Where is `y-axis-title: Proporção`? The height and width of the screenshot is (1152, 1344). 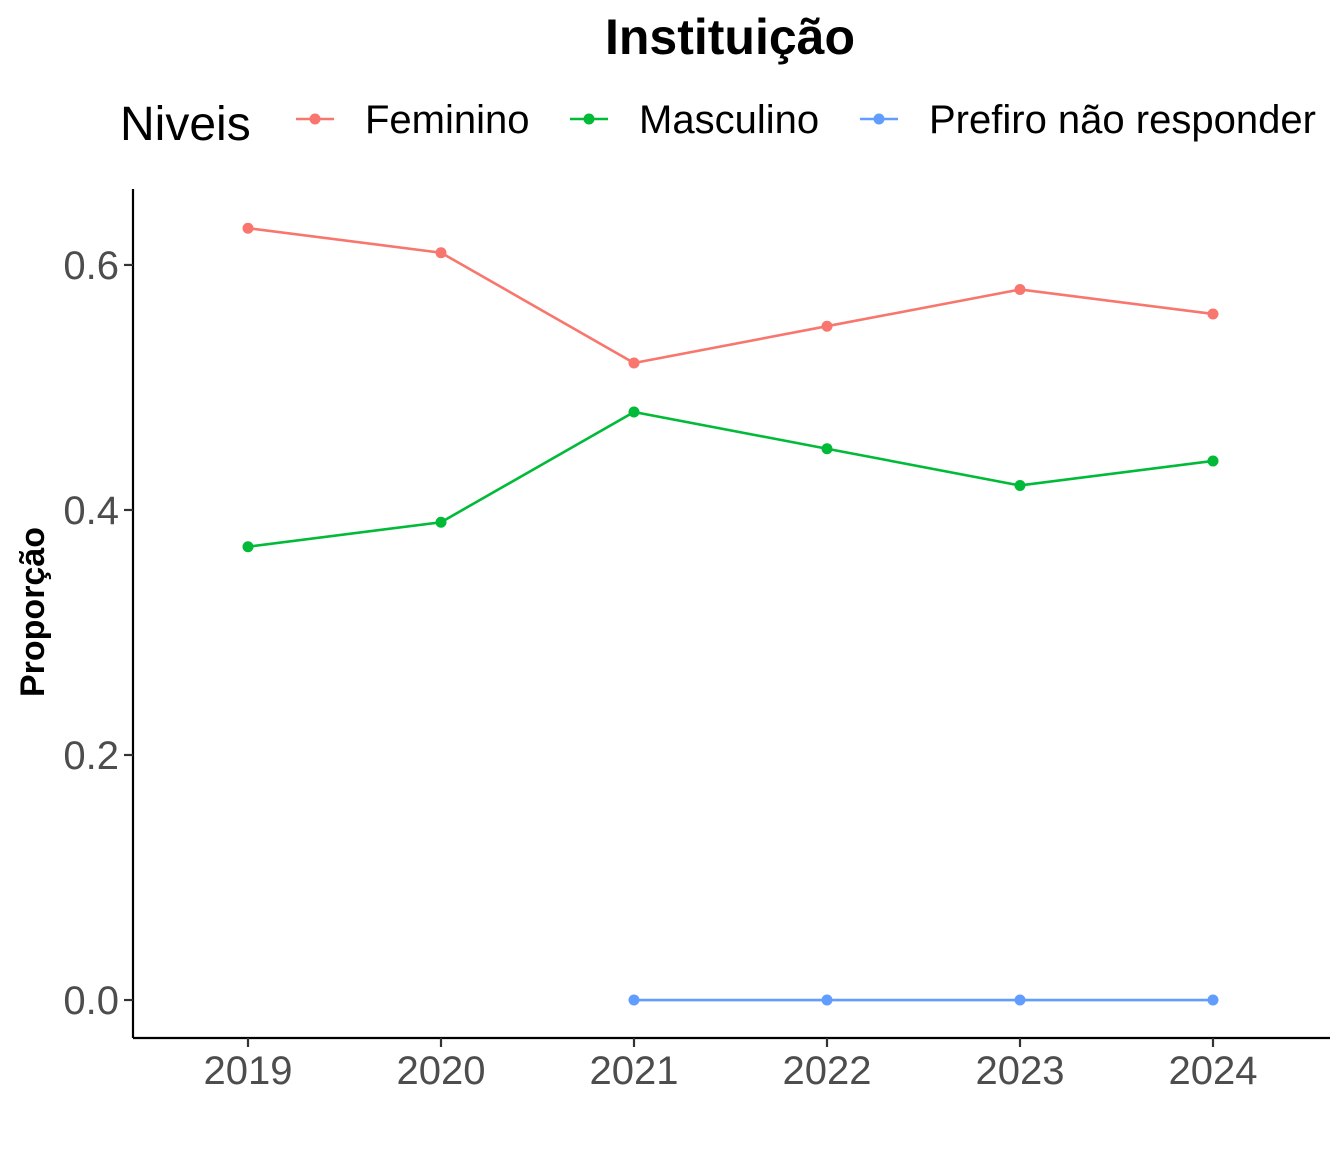 y-axis-title: Proporção is located at coordinates (33, 612).